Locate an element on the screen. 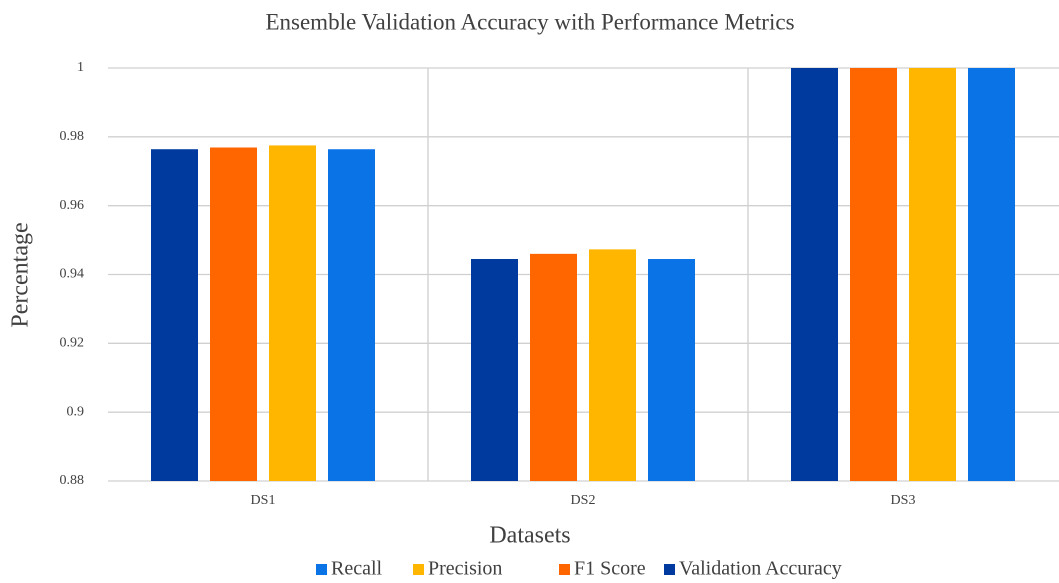  y-tick-label: 0.9 is located at coordinates (76, 411).